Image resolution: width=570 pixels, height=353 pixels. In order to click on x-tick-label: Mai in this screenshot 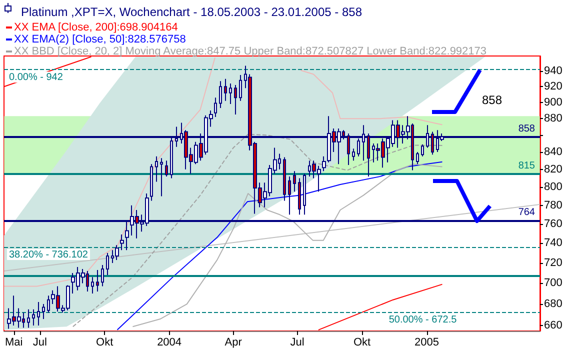, I will do `click(13, 342)`.